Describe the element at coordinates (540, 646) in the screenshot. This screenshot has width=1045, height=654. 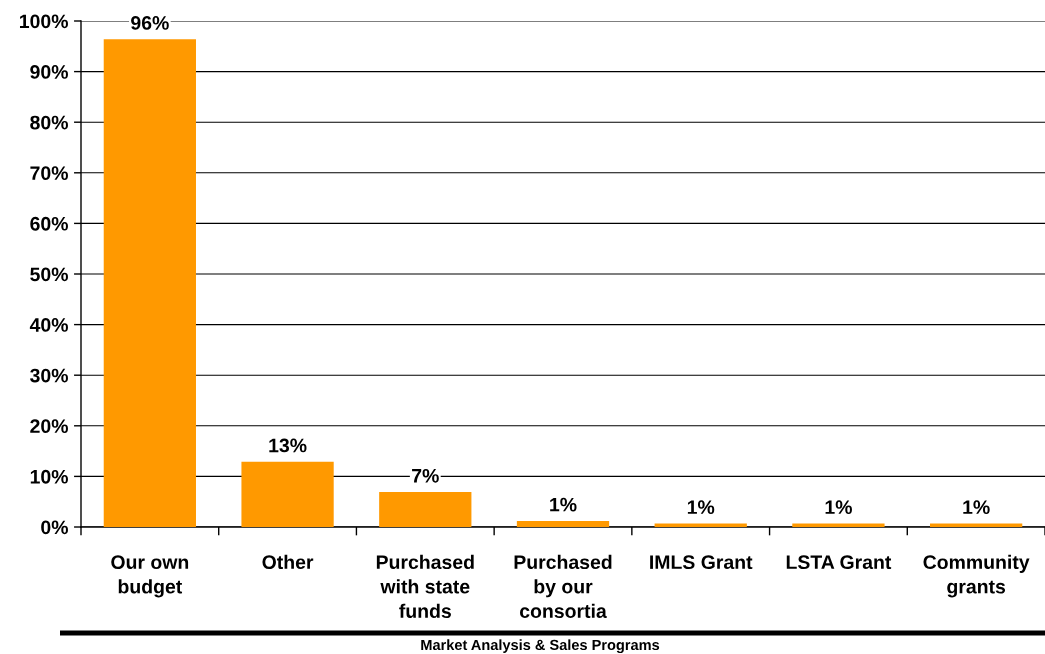
I see `text: Market Analysis & Sales Programs` at that location.